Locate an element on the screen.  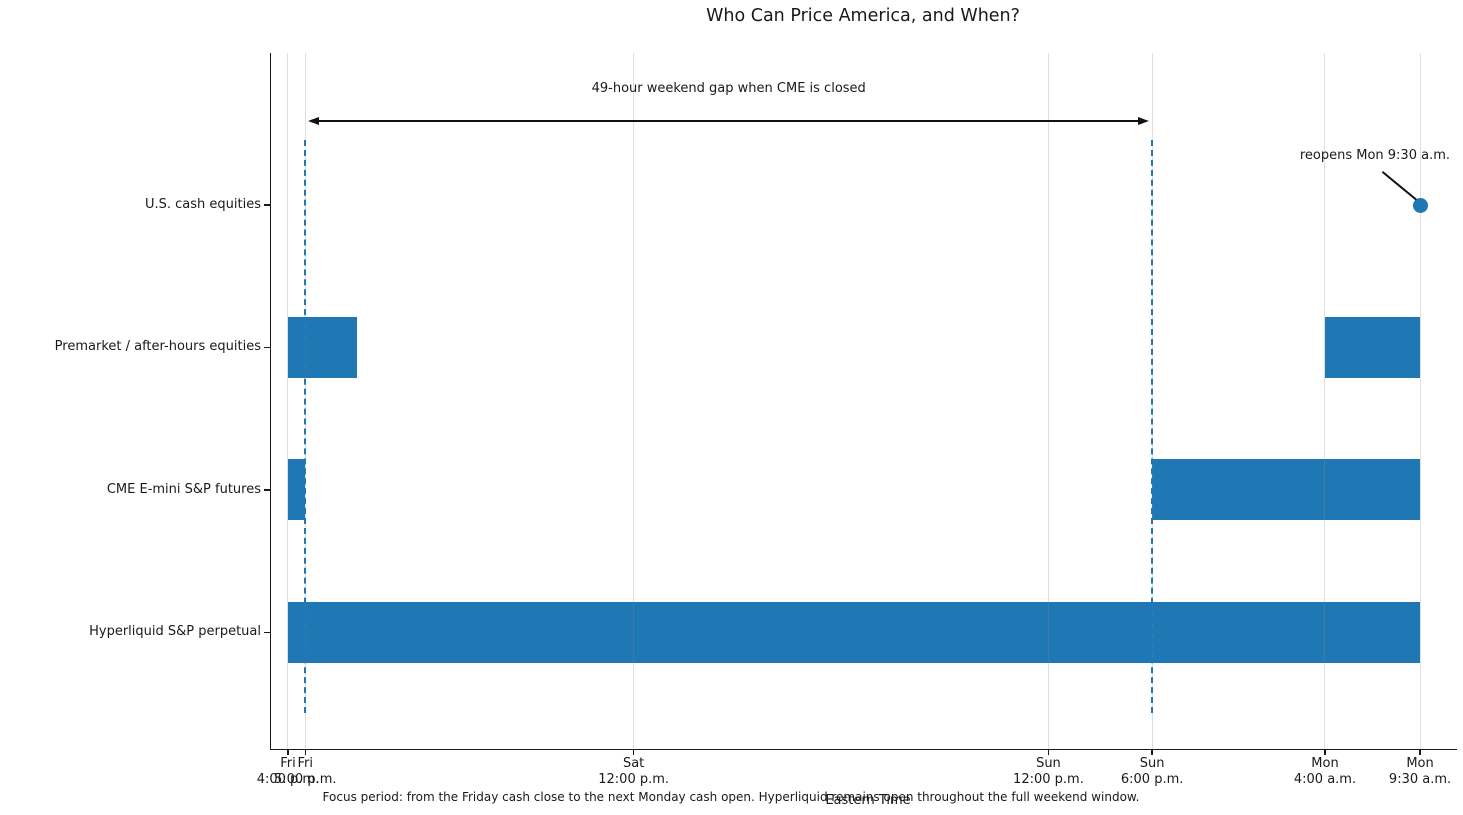
y-tick-label: Premarket / after-hours equities is located at coordinates (157, 347).